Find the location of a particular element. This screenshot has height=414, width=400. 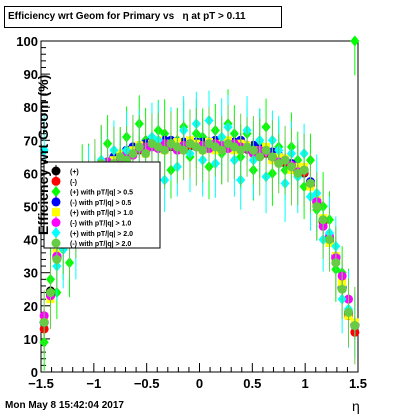

legend-label: (-) with pT/|q| > 0.5 is located at coordinates (100, 203).